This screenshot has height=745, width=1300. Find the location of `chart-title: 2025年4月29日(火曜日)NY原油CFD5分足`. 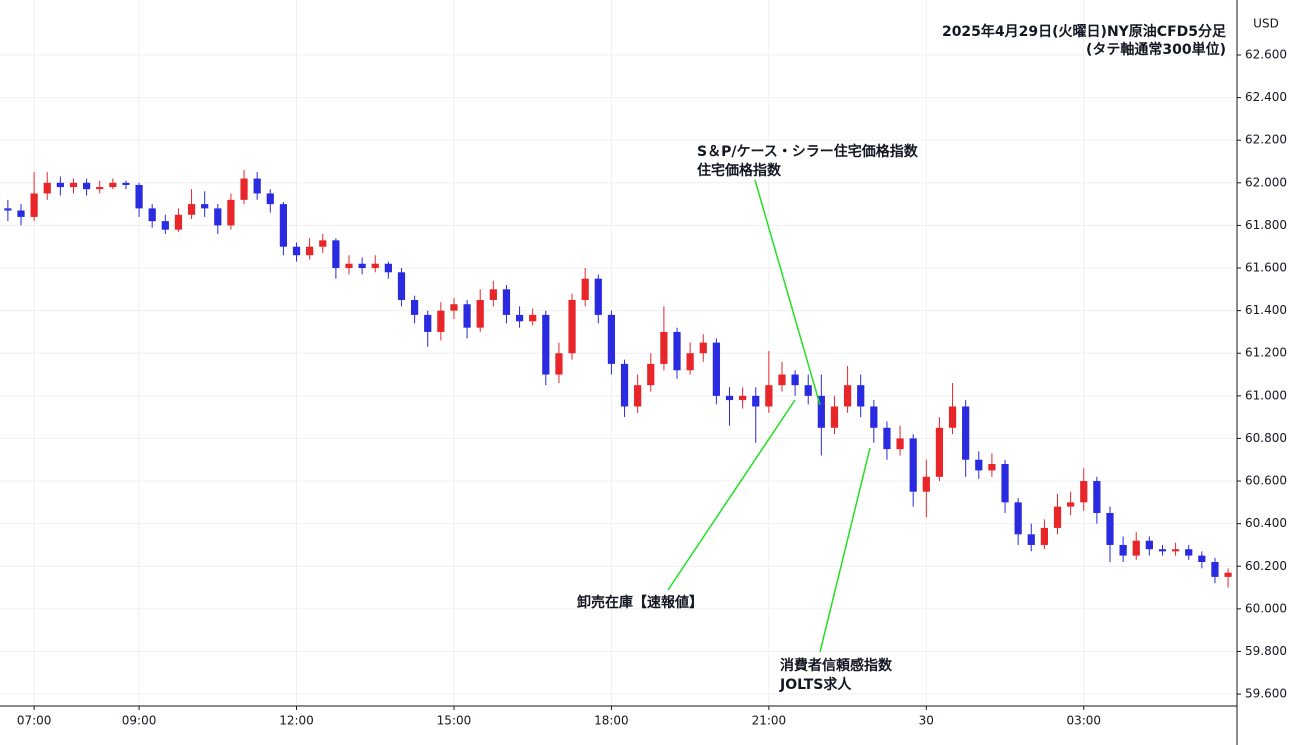

chart-title: 2025年4月29日(火曜日)NY原油CFD5分足 is located at coordinates (1084, 31).